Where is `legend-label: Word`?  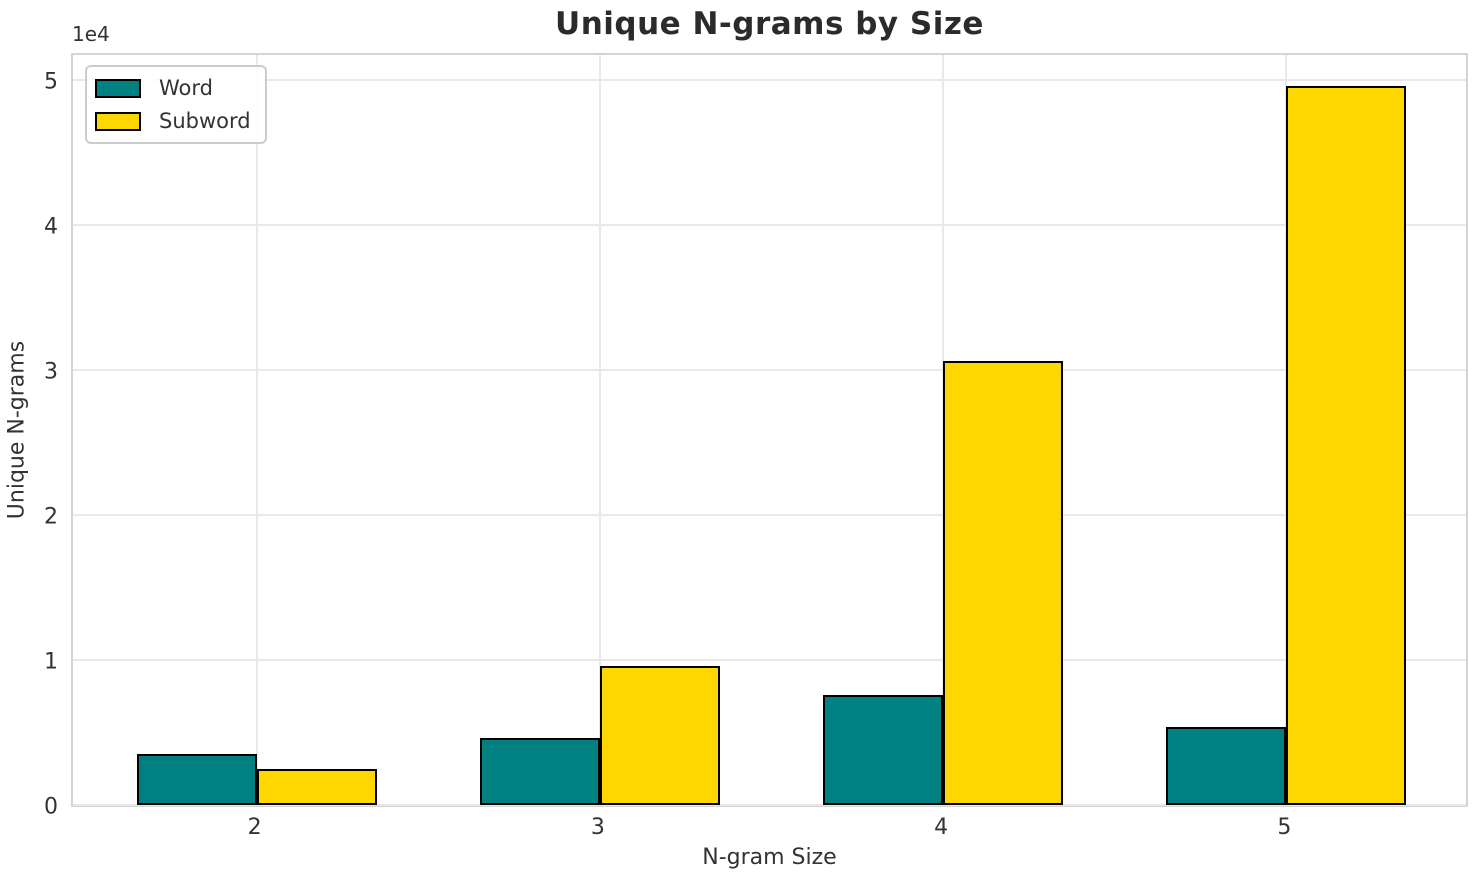 legend-label: Word is located at coordinates (186, 88).